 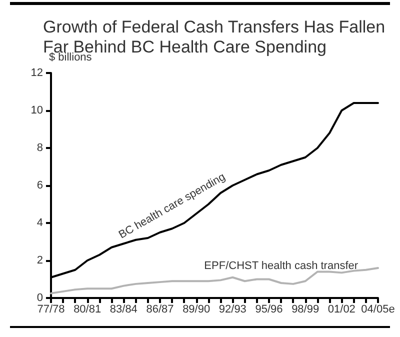 I want to click on y-tick-label: 12, so click(x=36, y=73).